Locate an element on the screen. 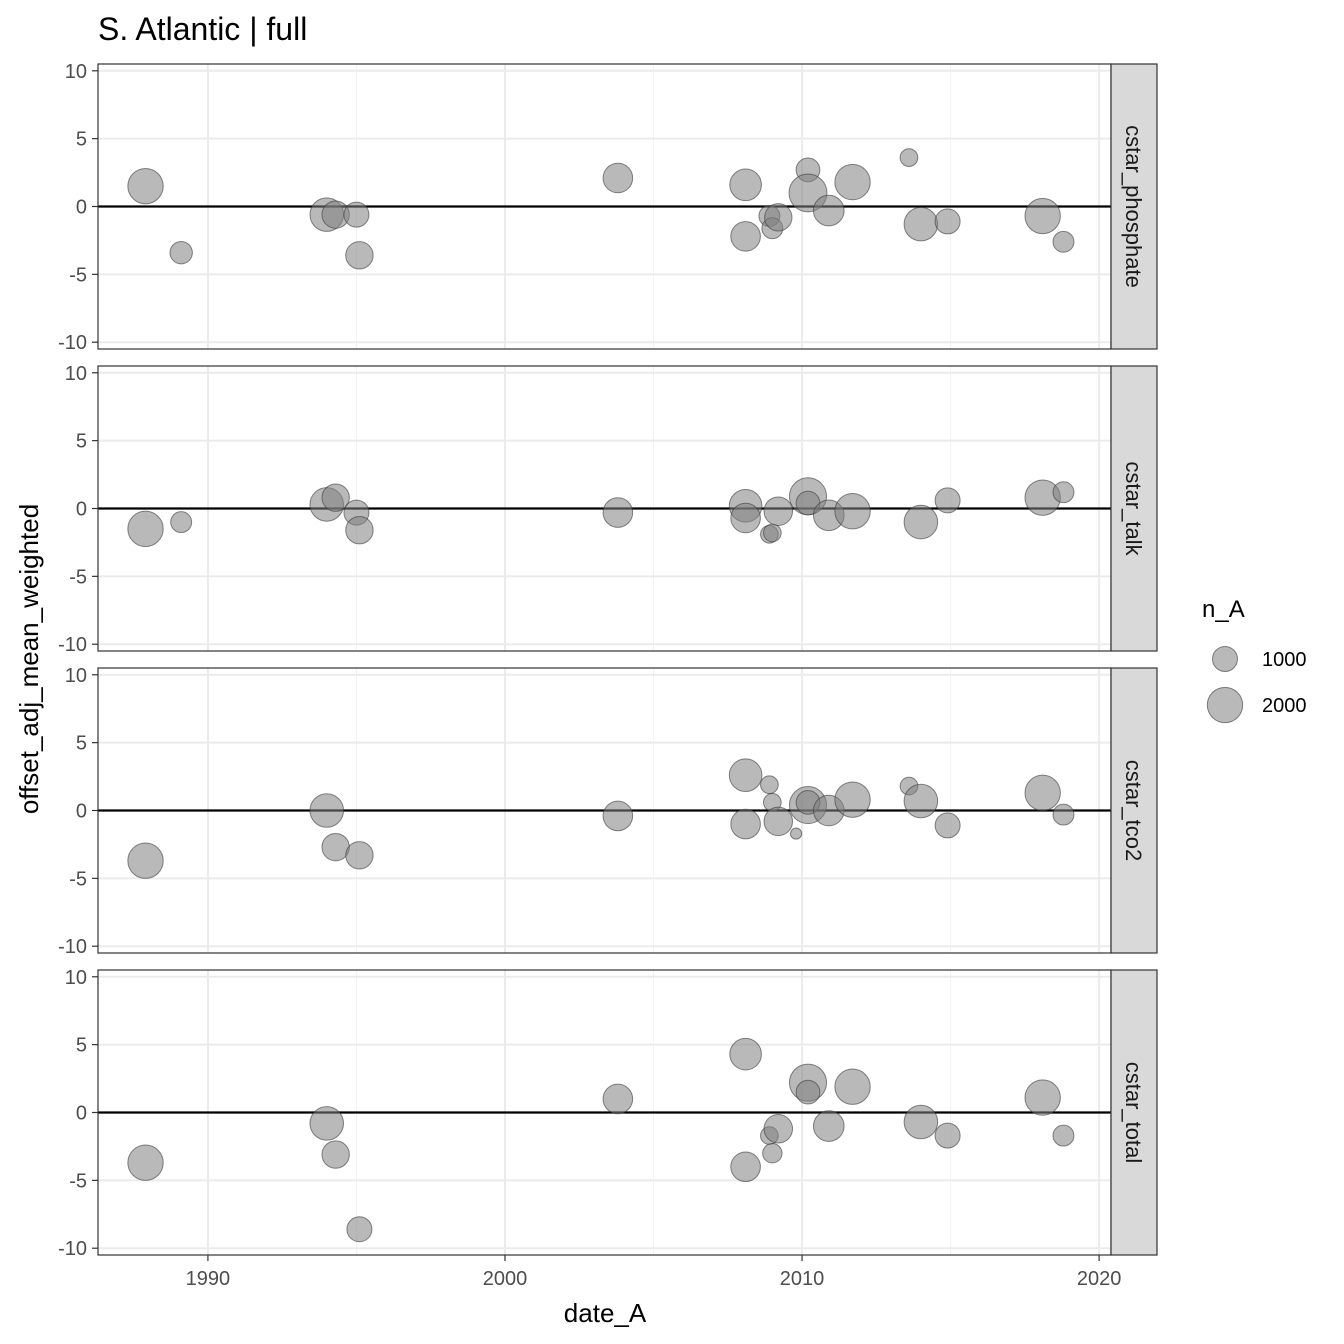 Image resolution: width=1344 pixels, height=1344 pixels. x-tick-label: 2010 is located at coordinates (802, 1279).